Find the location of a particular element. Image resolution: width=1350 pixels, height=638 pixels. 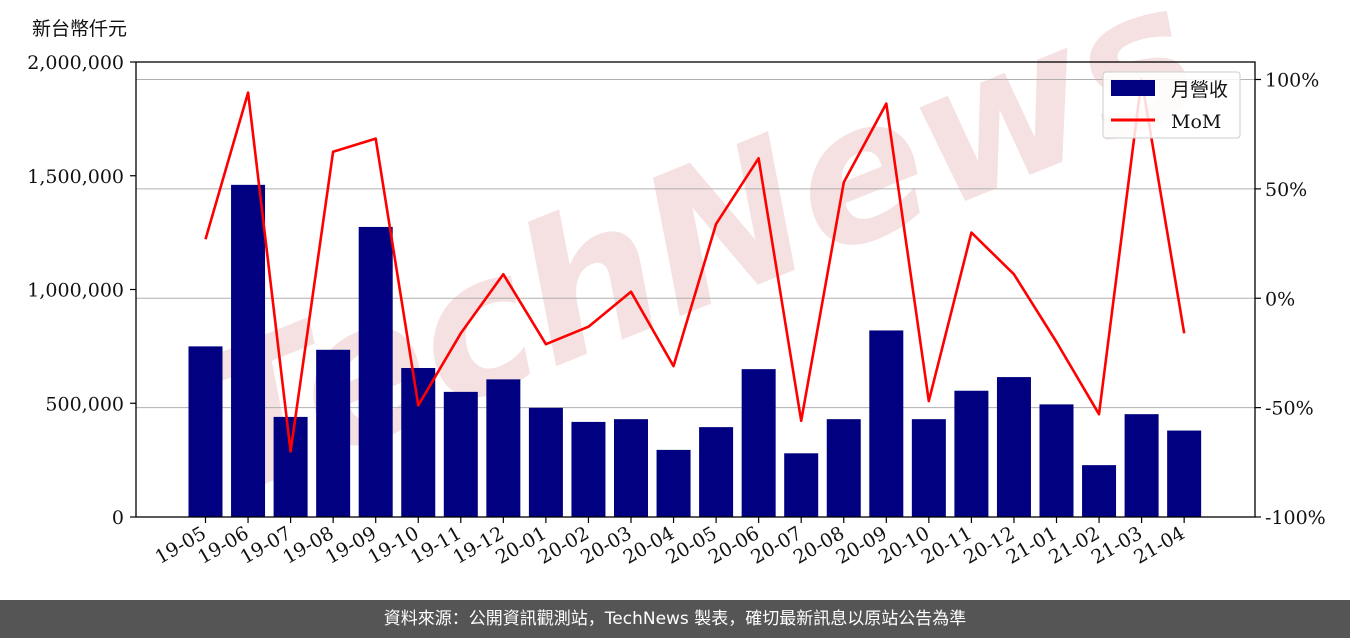

y-left-tick-label-2: 1,000,000 is located at coordinates (75, 291).